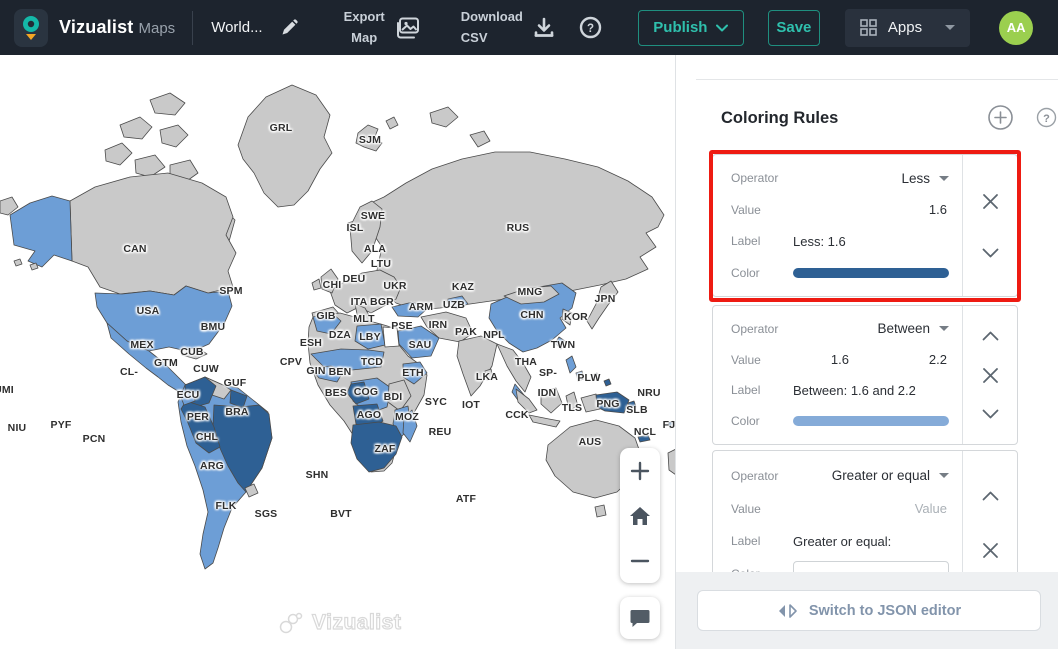 Image resolution: width=1058 pixels, height=649 pixels. What do you see at coordinates (237, 412) in the screenshot?
I see `map-label-BRA: BRA` at bounding box center [237, 412].